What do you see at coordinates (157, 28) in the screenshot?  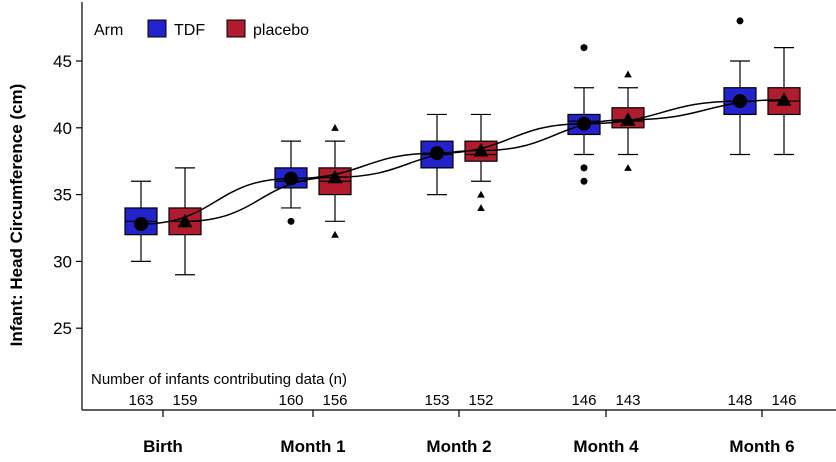 I see `legend-swatch-tdf` at bounding box center [157, 28].